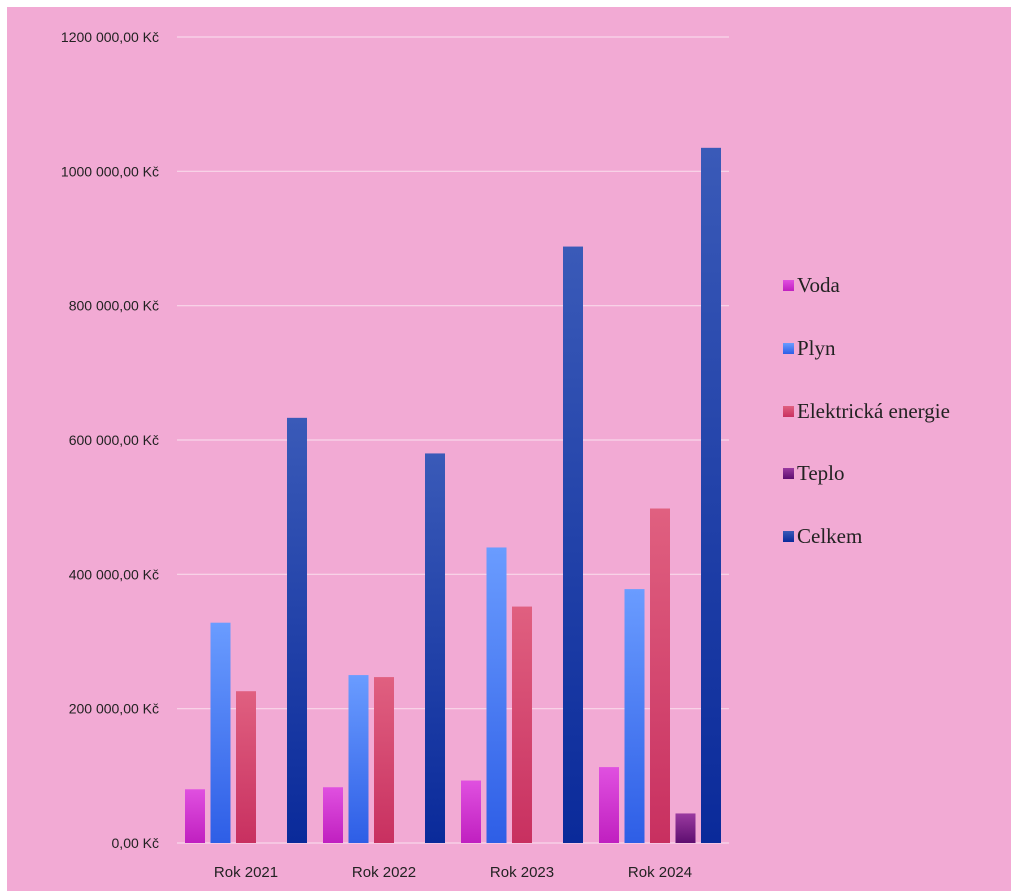  I want to click on x-category-label: Rok 2021, so click(246, 872).